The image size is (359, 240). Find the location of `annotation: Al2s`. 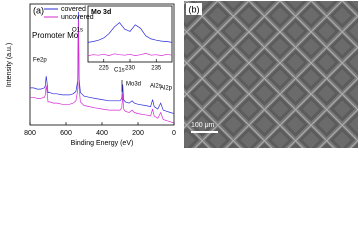

annotation: Al2s is located at coordinates (156, 87).